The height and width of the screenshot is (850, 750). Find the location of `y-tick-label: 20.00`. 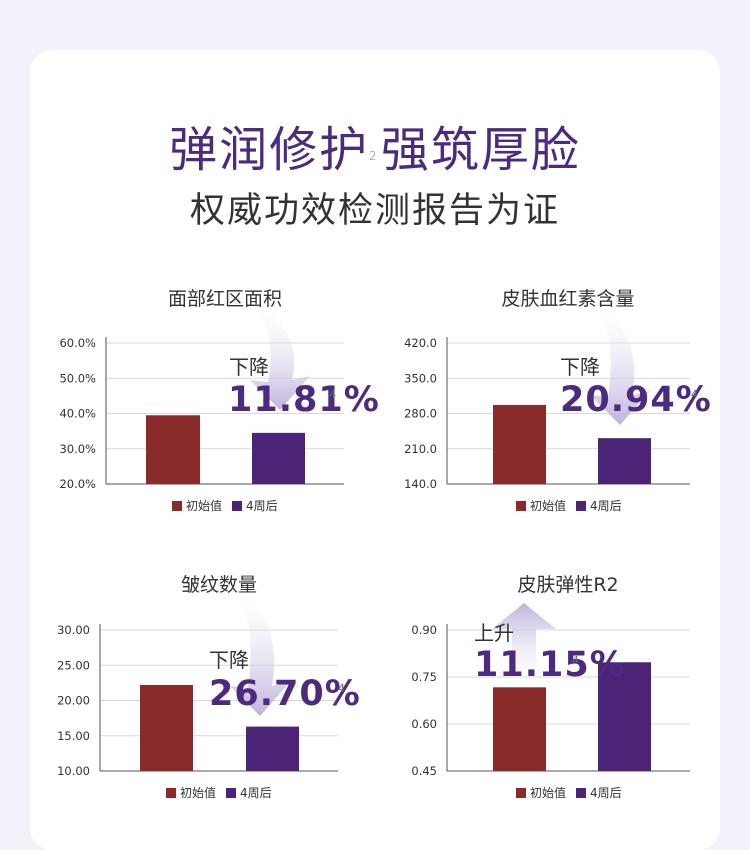

y-tick-label: 20.00 is located at coordinates (73, 701).